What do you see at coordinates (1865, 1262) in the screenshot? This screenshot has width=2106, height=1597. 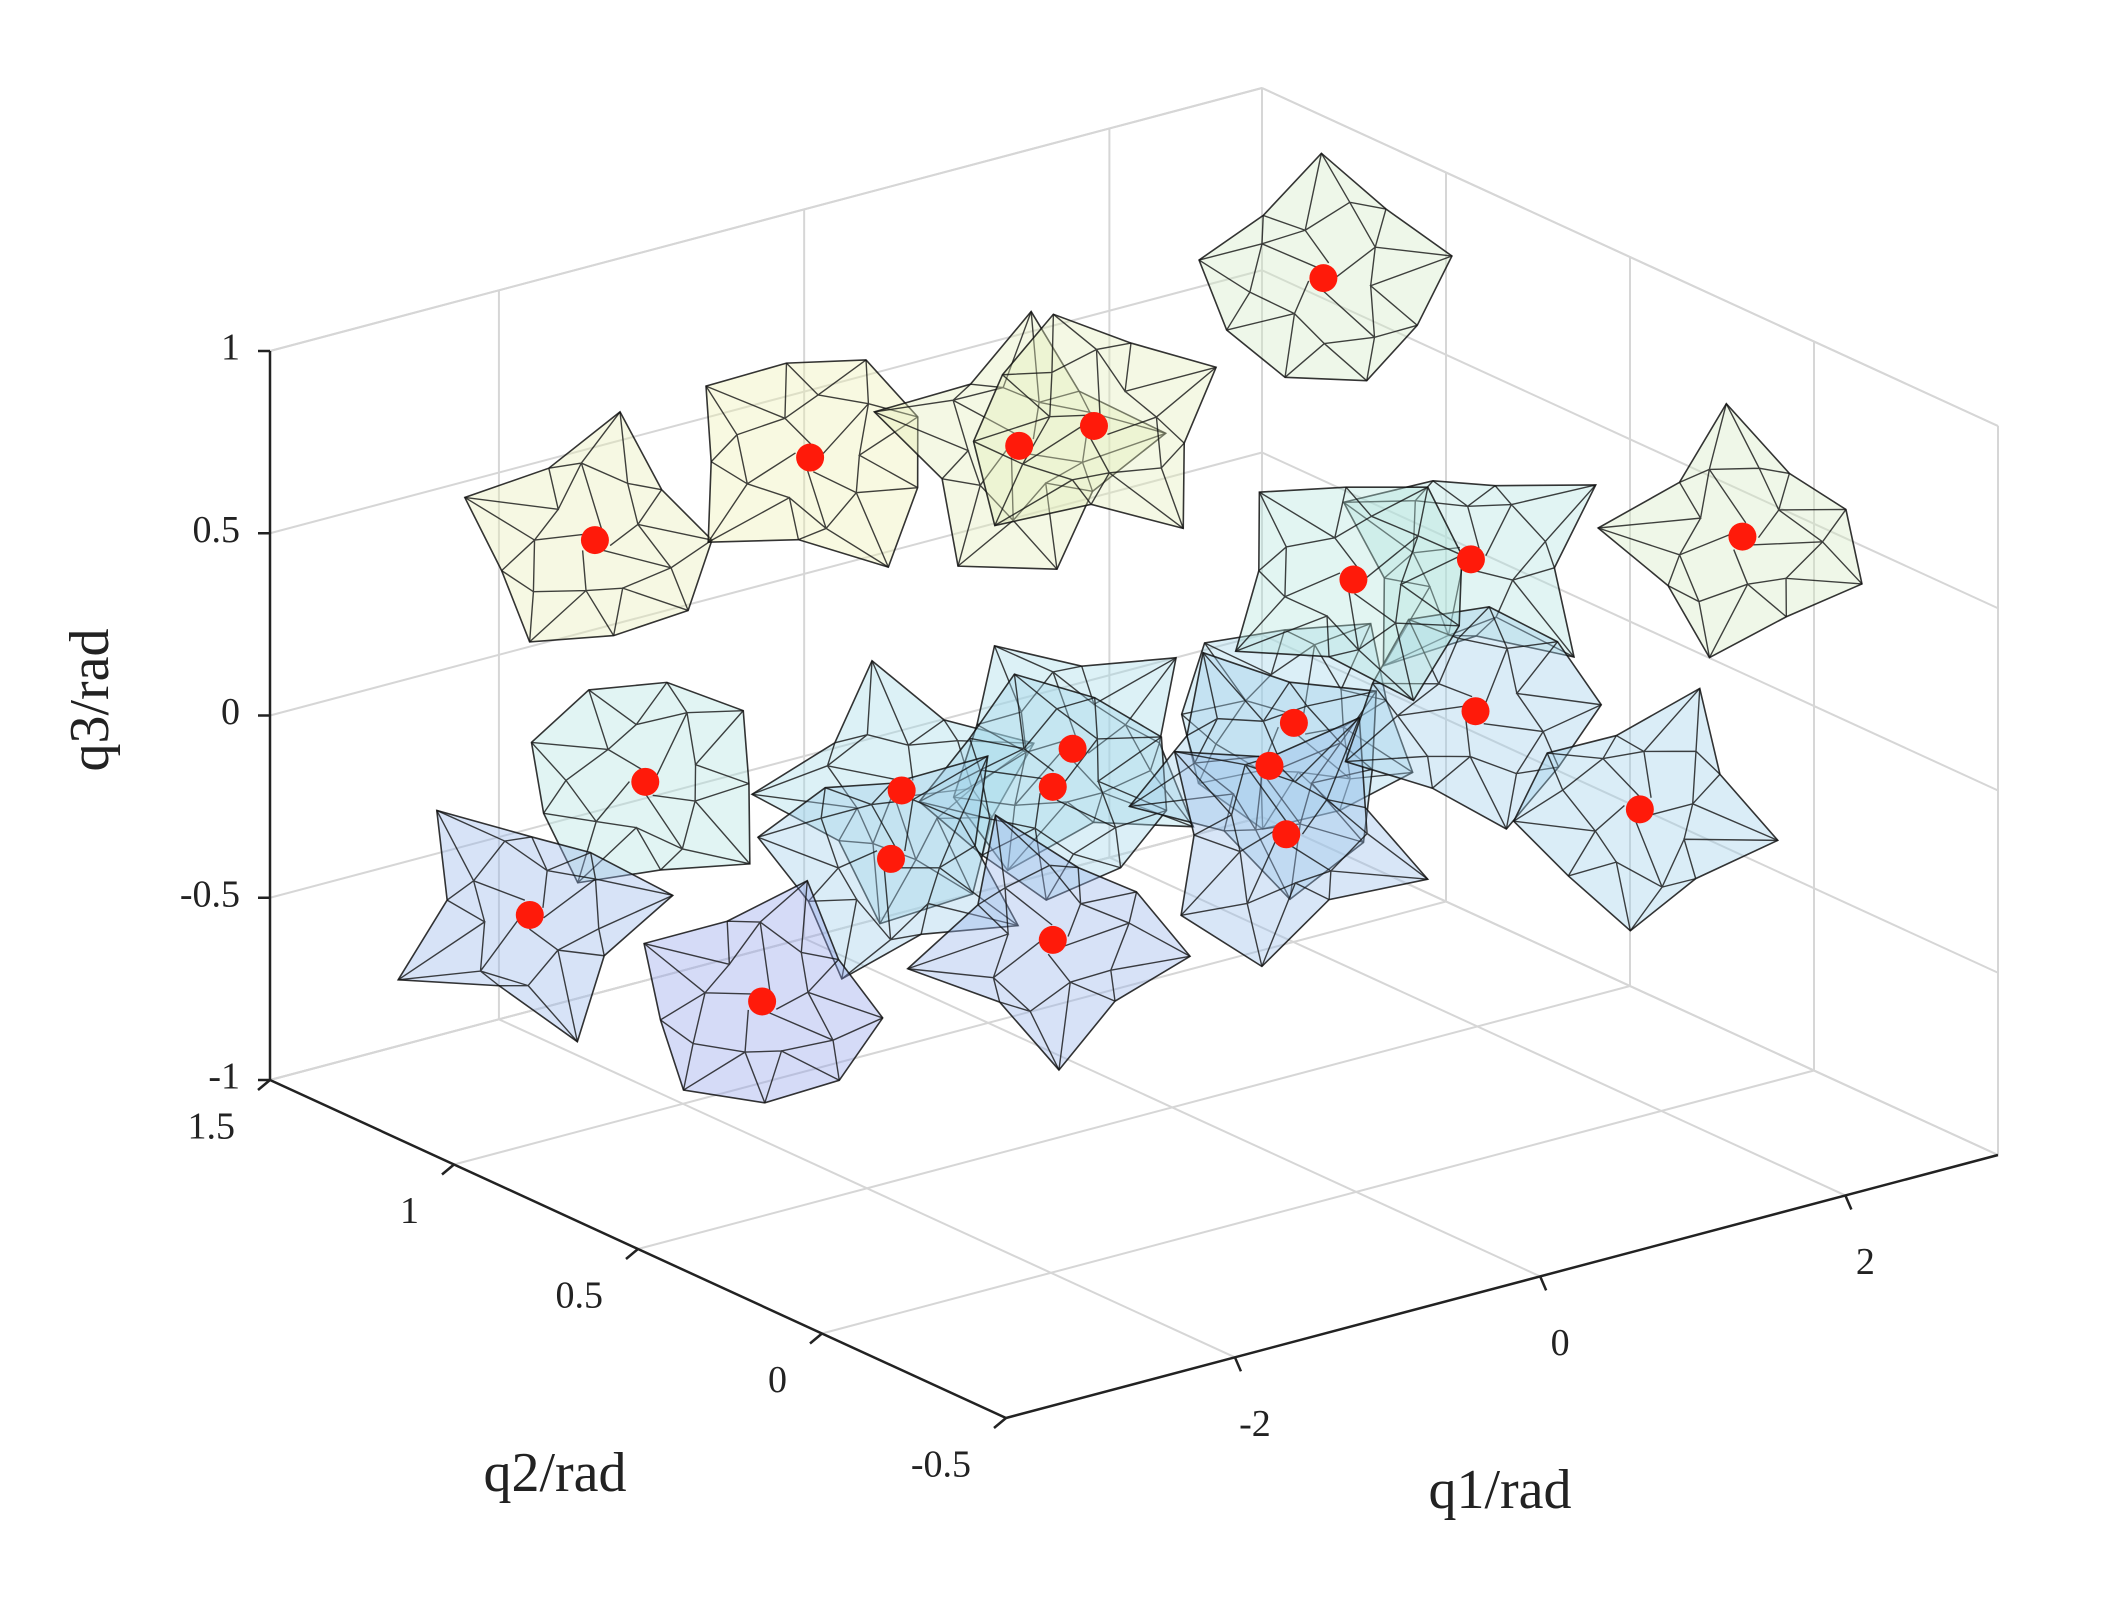 I see `x-tick-label: 2` at bounding box center [1865, 1262].